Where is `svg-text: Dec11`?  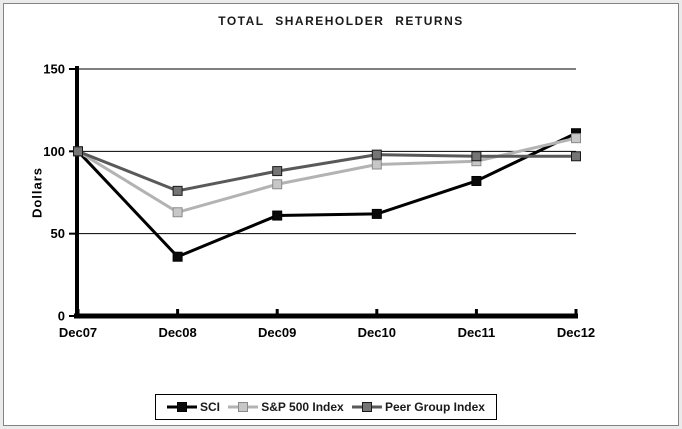
svg-text: Dec11 is located at coordinates (477, 332).